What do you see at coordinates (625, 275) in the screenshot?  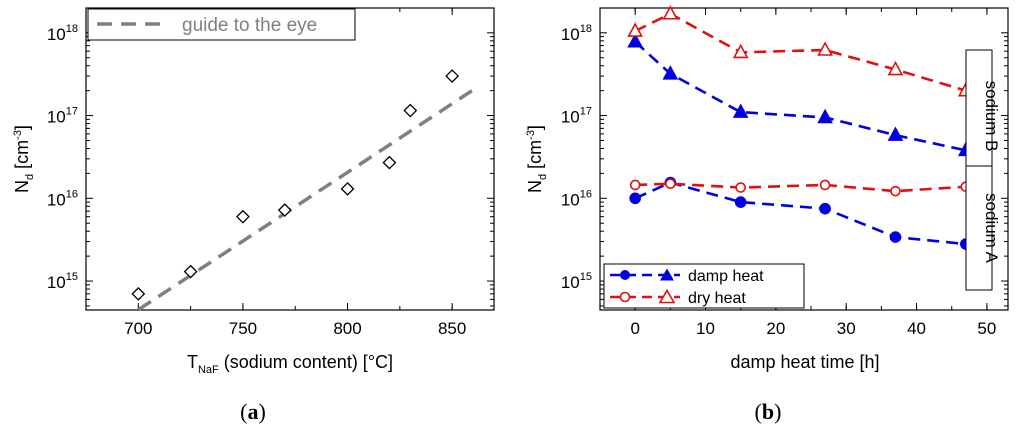 I see `legend-damp-circle-marker` at bounding box center [625, 275].